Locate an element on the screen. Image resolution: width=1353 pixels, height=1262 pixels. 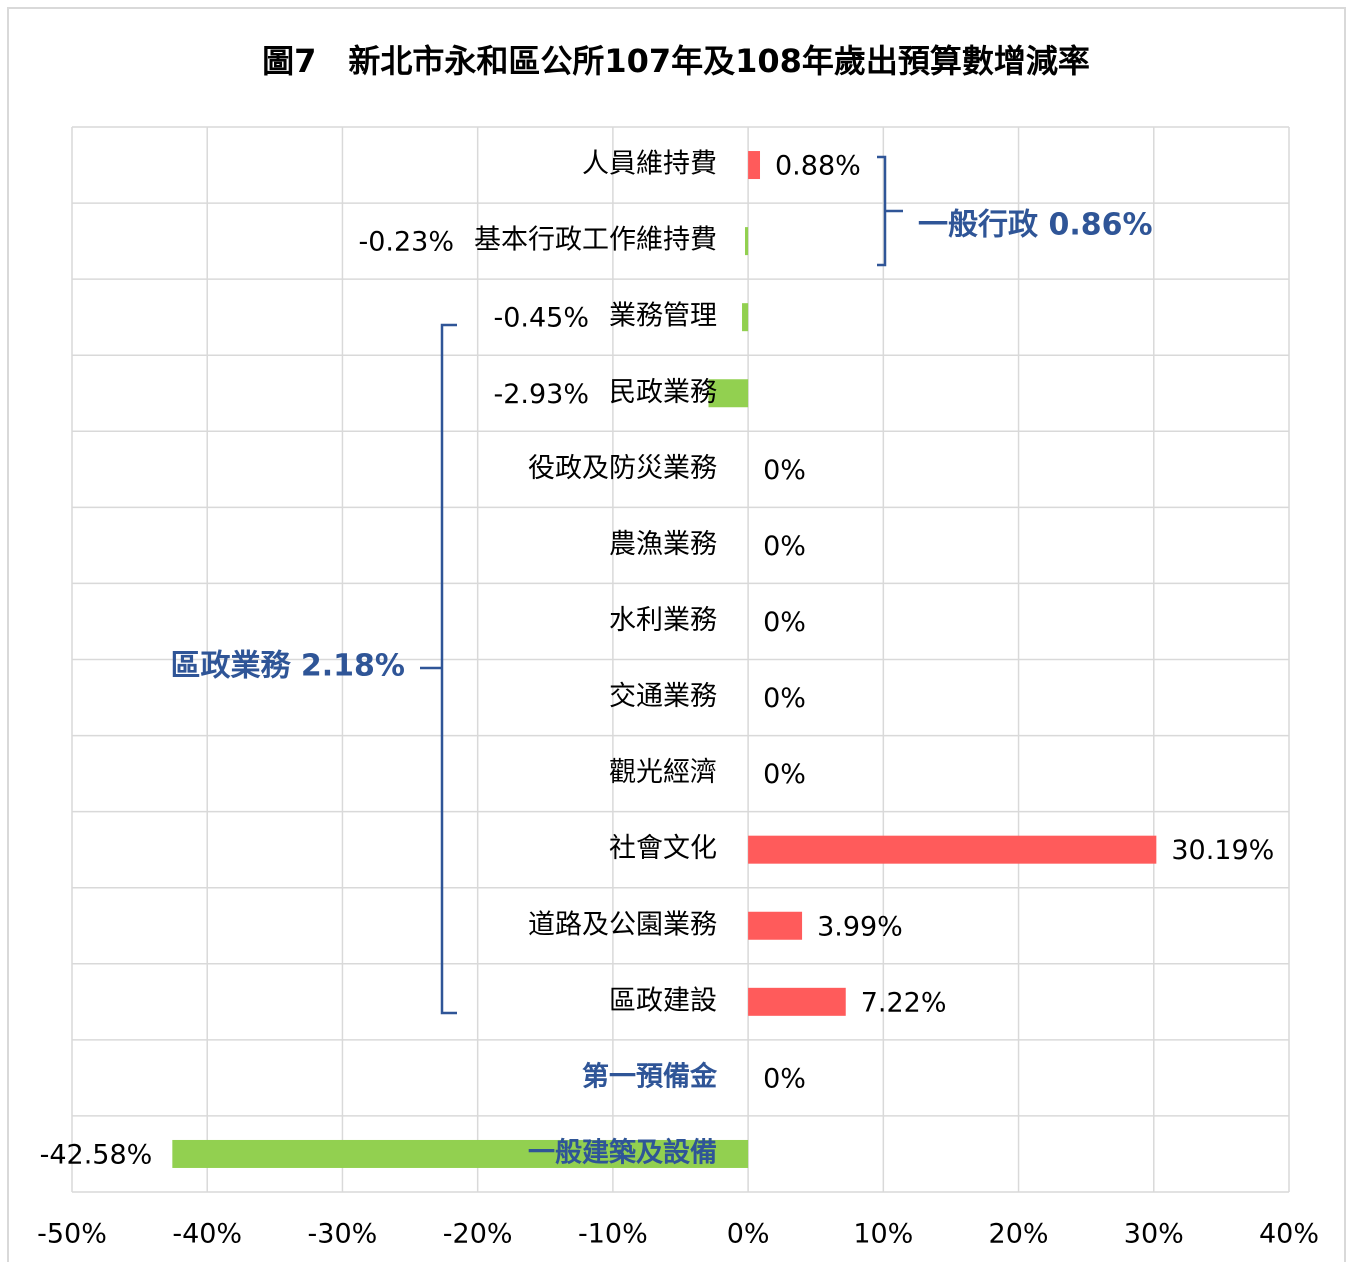
x-tick-label: 30% is located at coordinates (1154, 1234).